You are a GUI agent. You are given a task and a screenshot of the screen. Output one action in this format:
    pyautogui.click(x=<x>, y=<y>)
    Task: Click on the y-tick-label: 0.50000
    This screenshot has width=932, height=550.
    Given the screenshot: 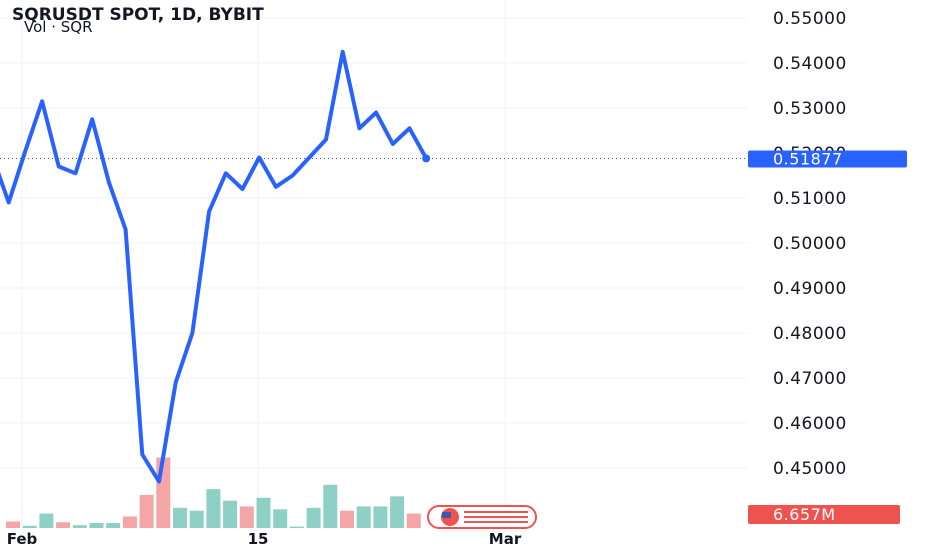 What is the action you would take?
    pyautogui.click(x=810, y=244)
    